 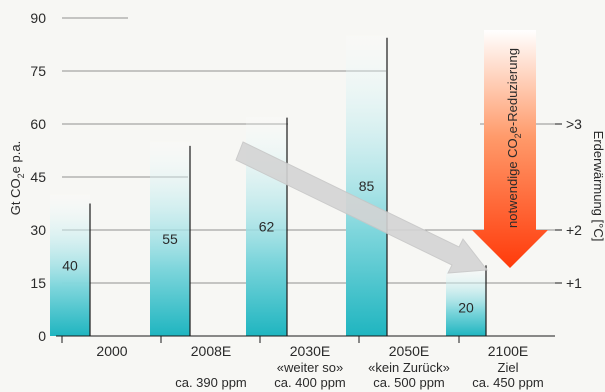 I want to click on annotation-text-sub: 2, so click(x=518, y=135).